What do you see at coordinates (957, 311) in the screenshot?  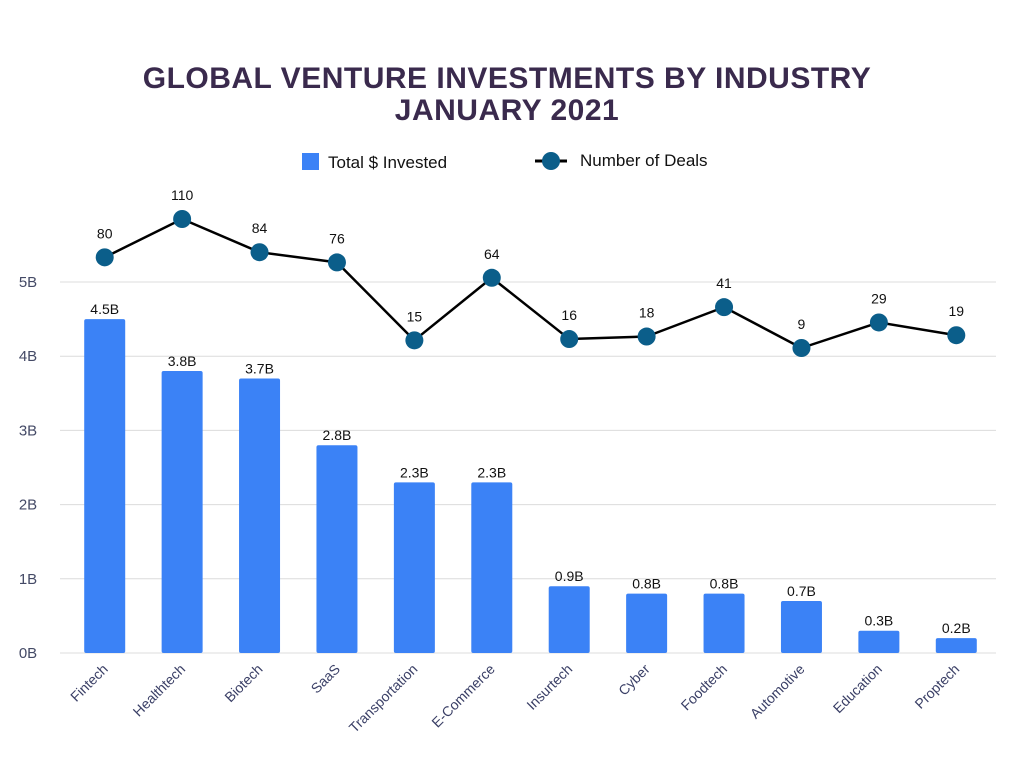 I see `deal-value-label: 19` at bounding box center [957, 311].